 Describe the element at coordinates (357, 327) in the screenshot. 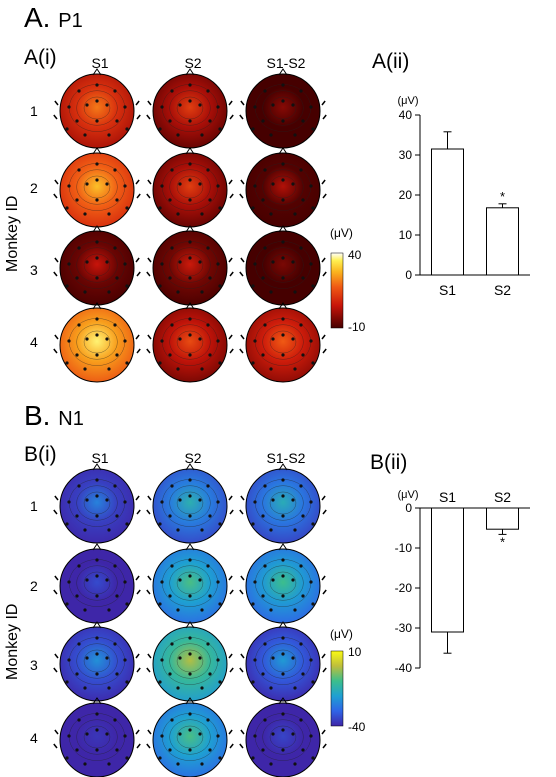

I see `panel-a-colorbar-min: -10` at that location.